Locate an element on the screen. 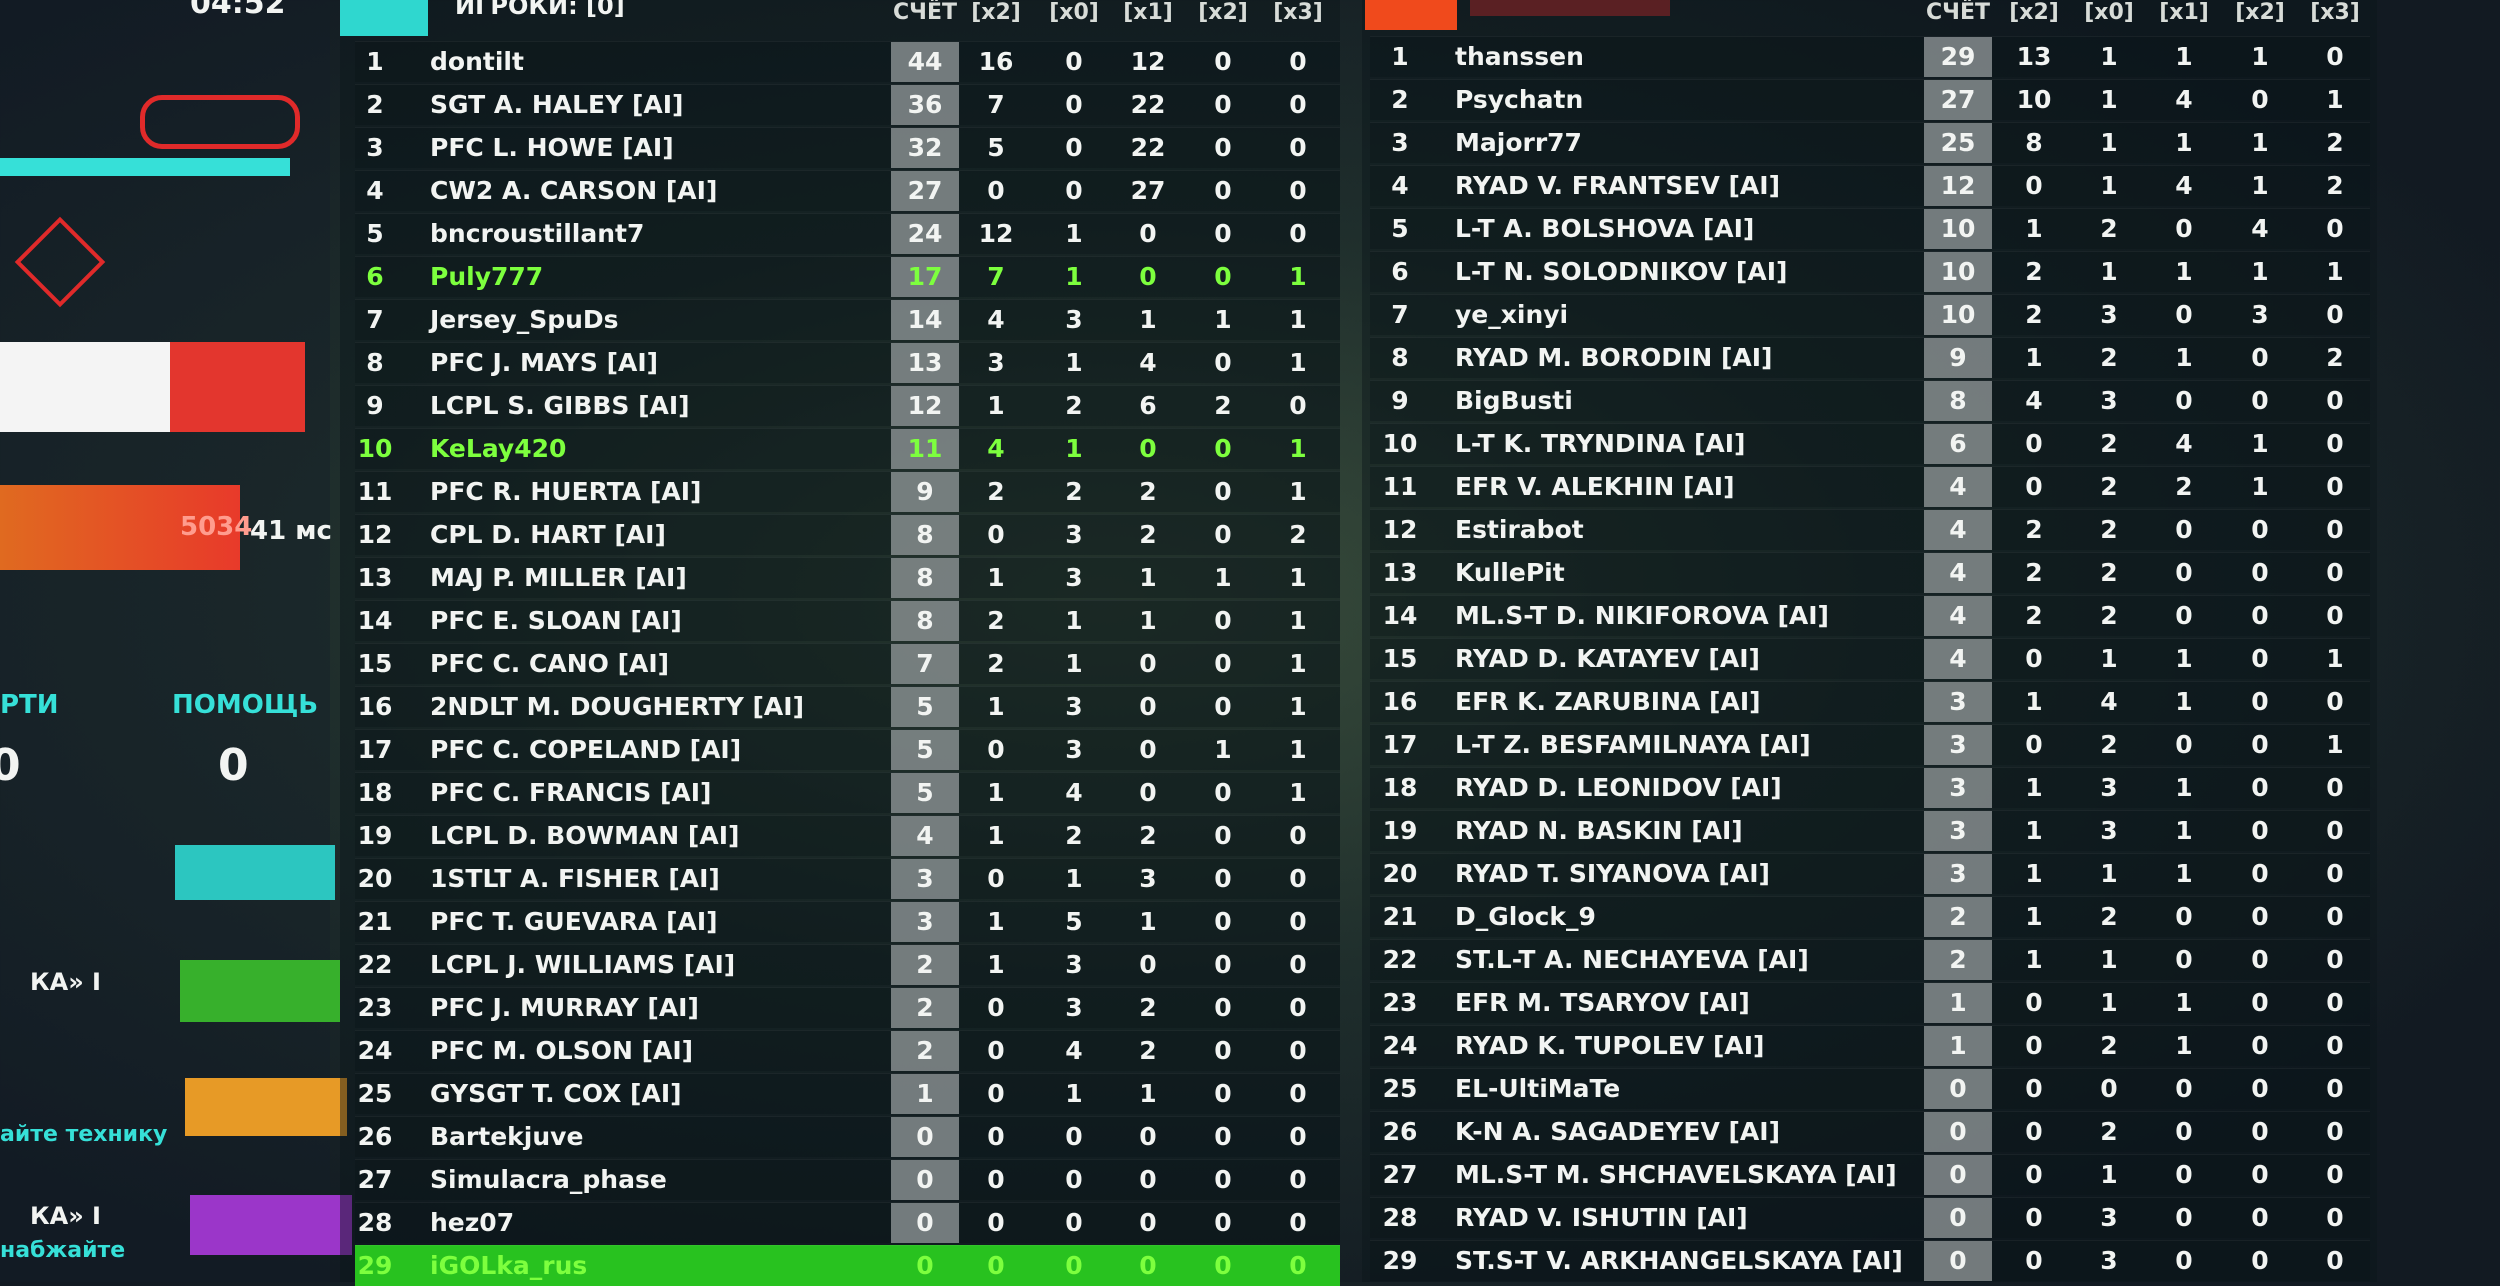 The image size is (2500, 1286). player-row: 14 ML.S-T D. NIKIFOROVA [AI] 4 2 2 0 0 0 is located at coordinates (1870, 615).